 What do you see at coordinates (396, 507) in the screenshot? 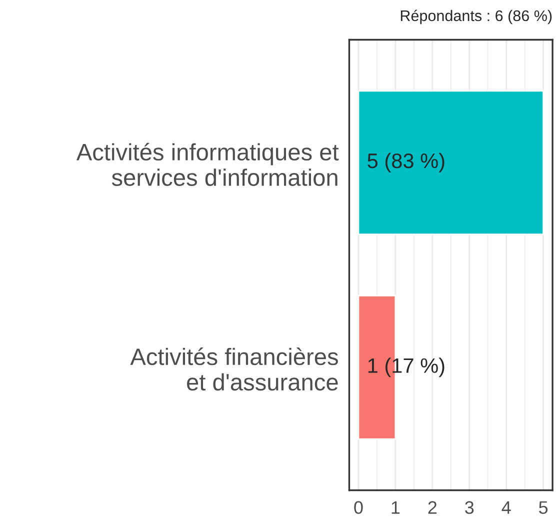
I see `x-tick-label: 1` at bounding box center [396, 507].